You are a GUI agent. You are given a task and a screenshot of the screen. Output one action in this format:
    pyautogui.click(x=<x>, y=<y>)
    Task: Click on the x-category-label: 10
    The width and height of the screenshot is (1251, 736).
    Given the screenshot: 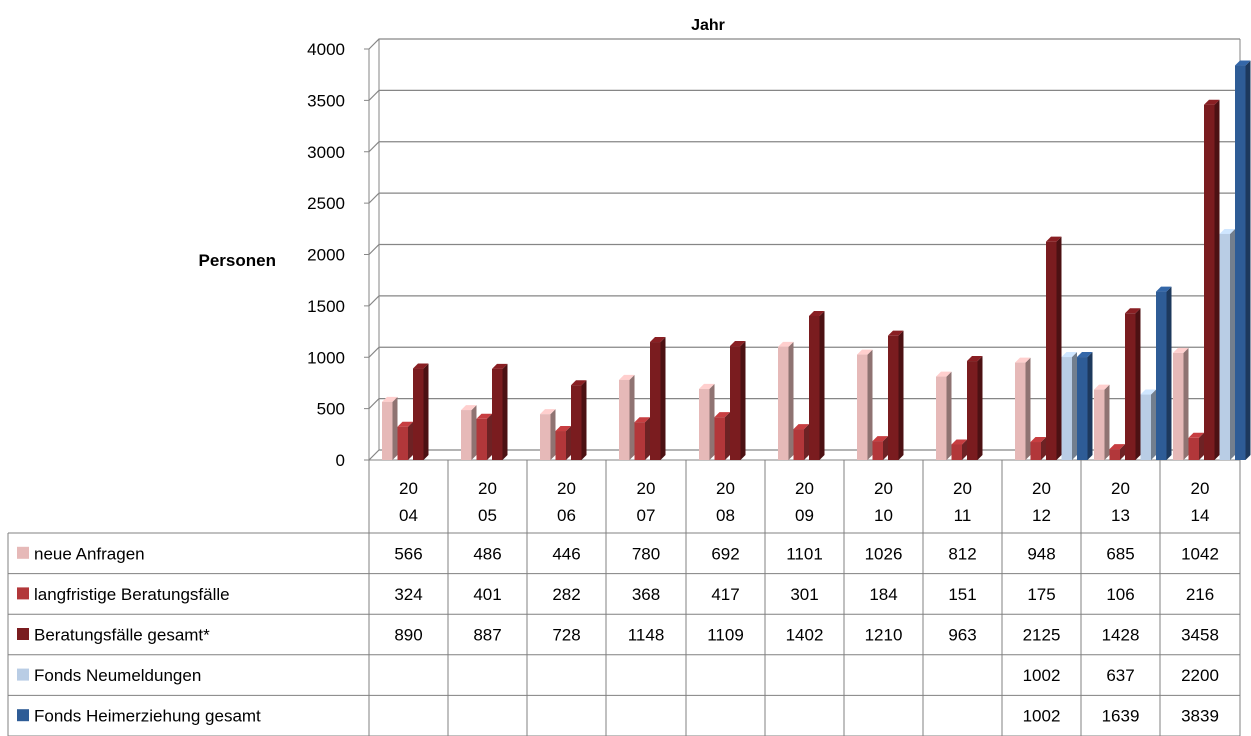 What is the action you would take?
    pyautogui.click(x=883, y=515)
    